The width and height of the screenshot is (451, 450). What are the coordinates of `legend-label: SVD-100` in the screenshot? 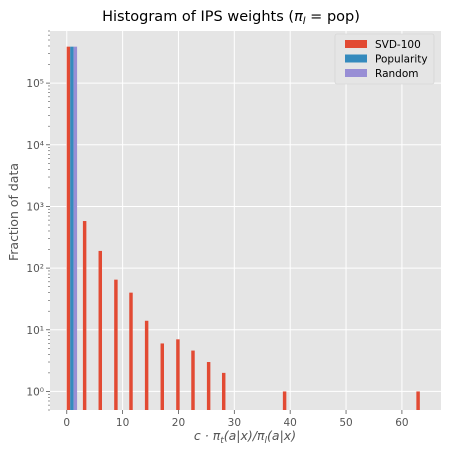 It's located at (398, 45).